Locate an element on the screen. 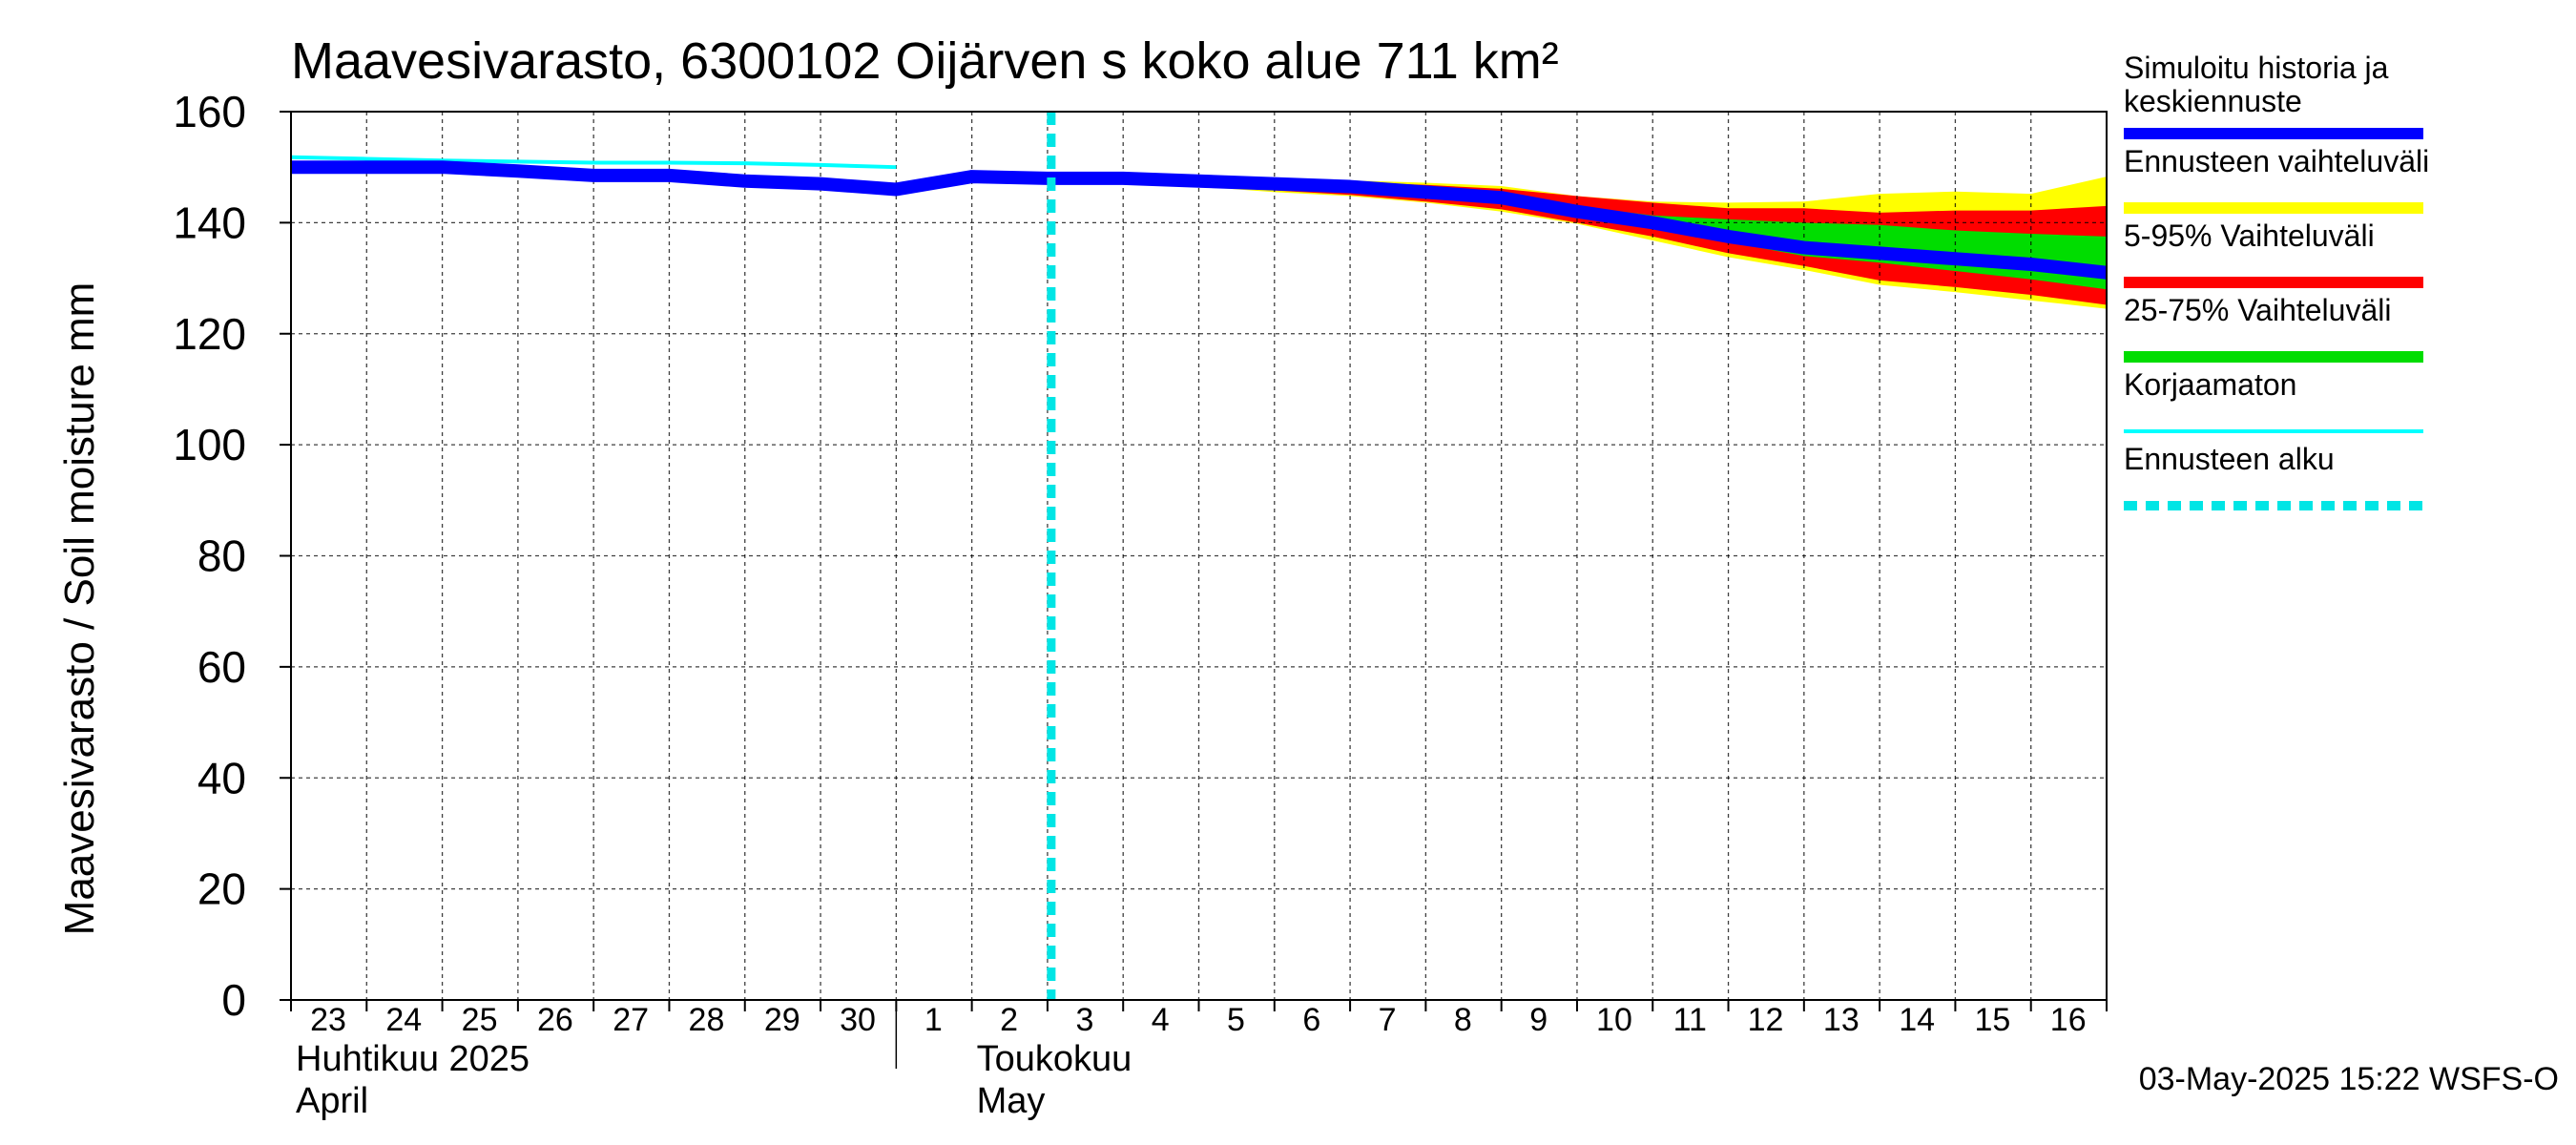  y-tick-label: 80 is located at coordinates (221, 556).